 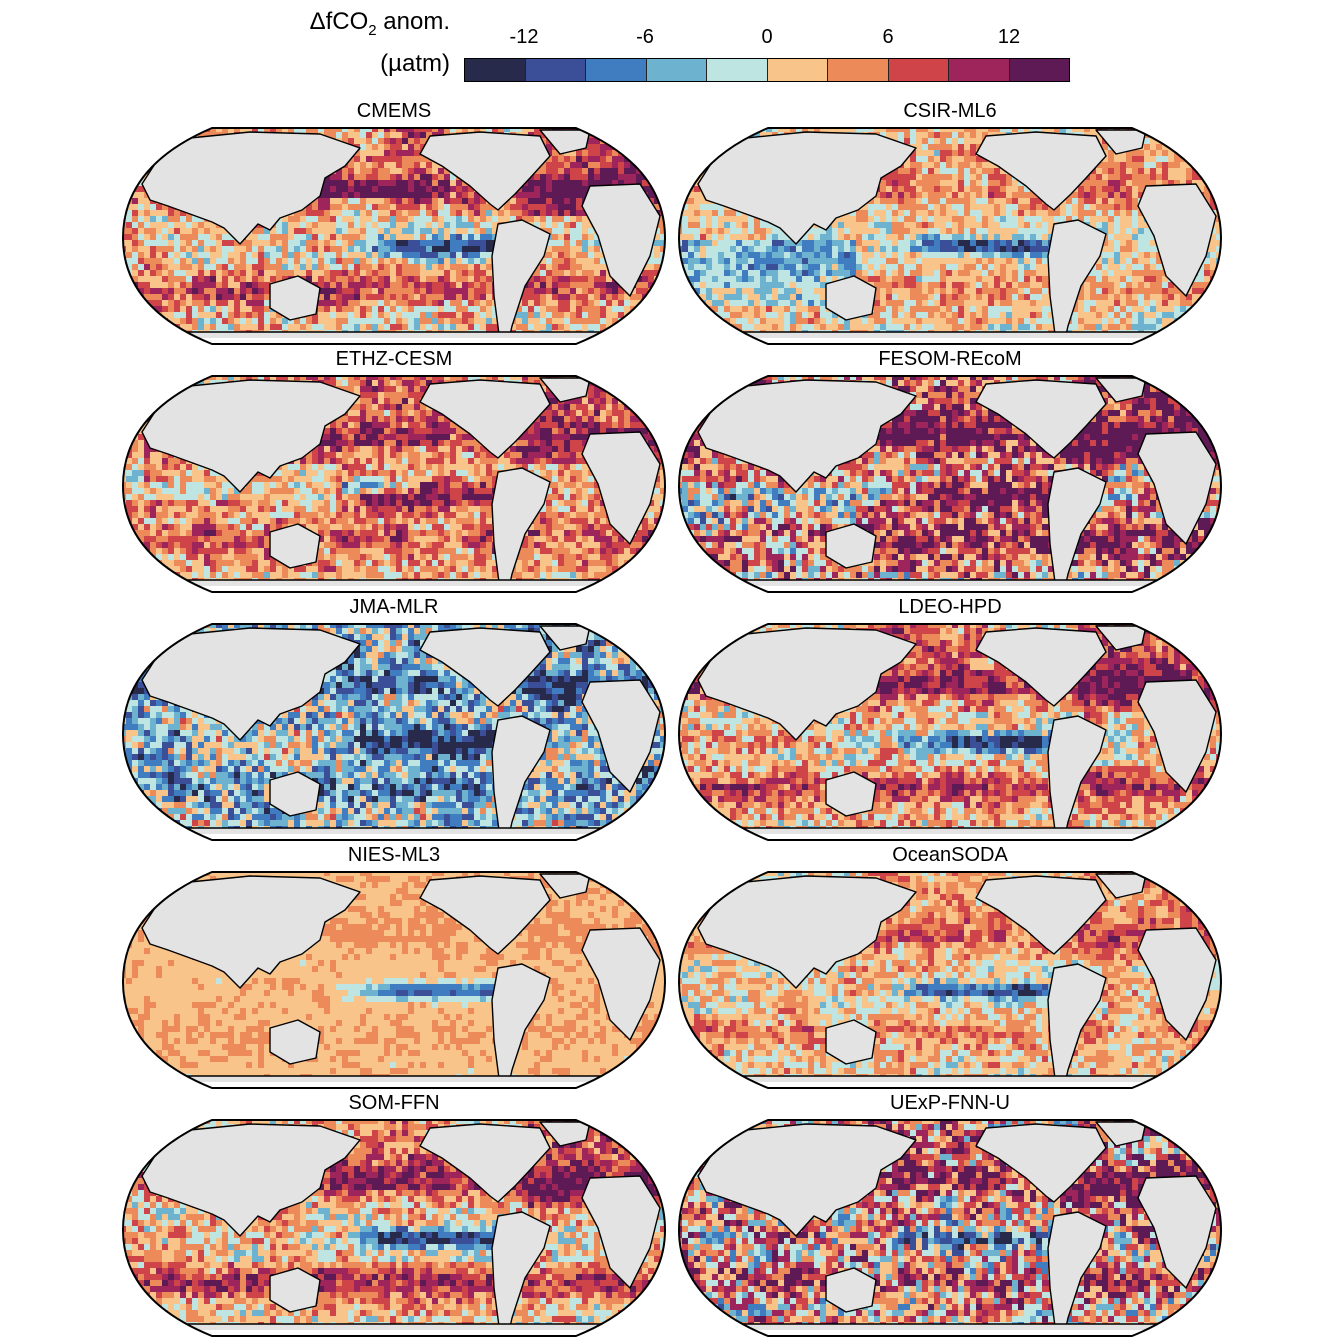 What do you see at coordinates (950, 607) in the screenshot?
I see `panel-title: LDEO-HPD` at bounding box center [950, 607].